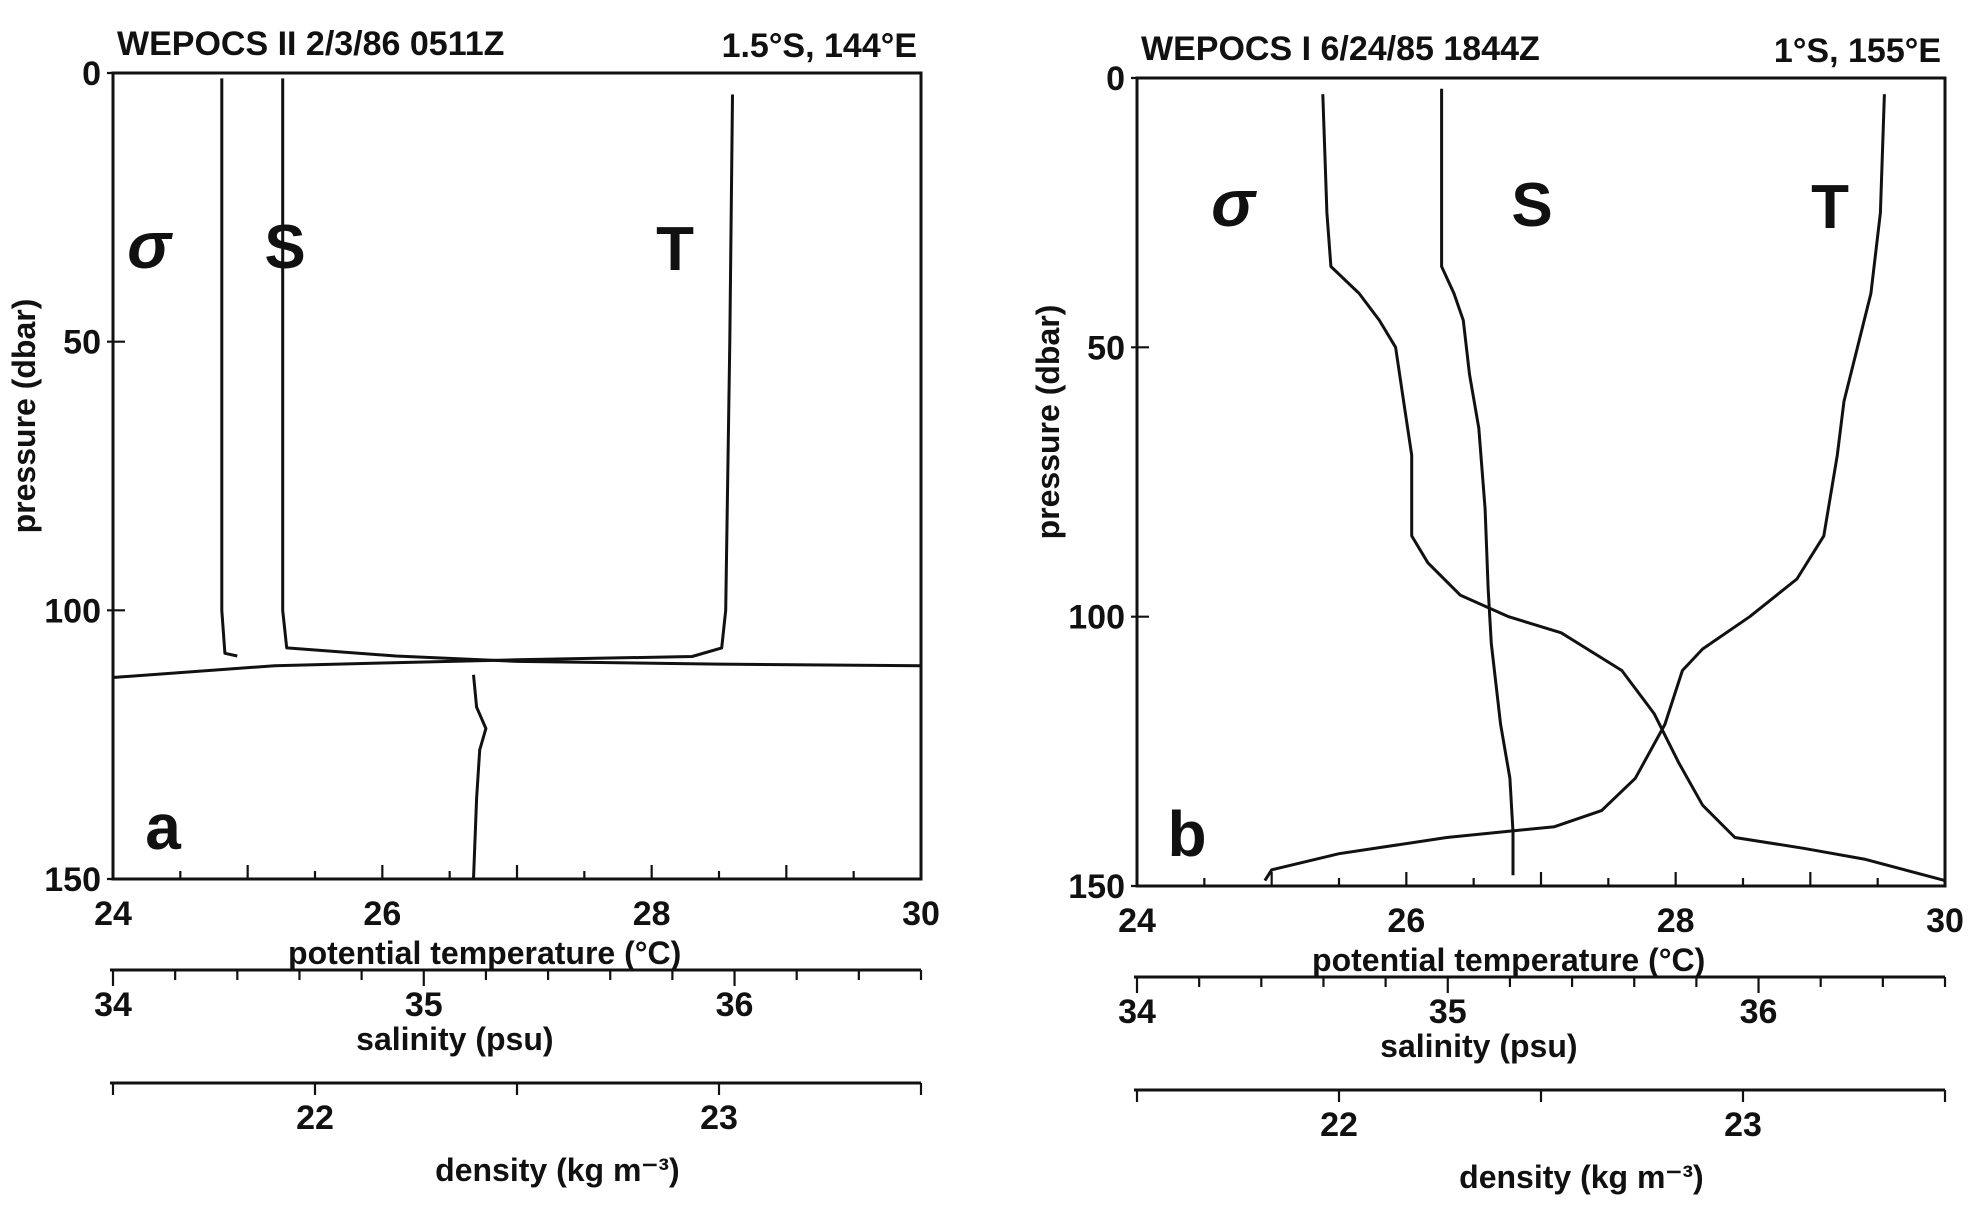 This screenshot has width=1979, height=1208. I want to click on profile-line-salinity-deep, so click(480, 777).